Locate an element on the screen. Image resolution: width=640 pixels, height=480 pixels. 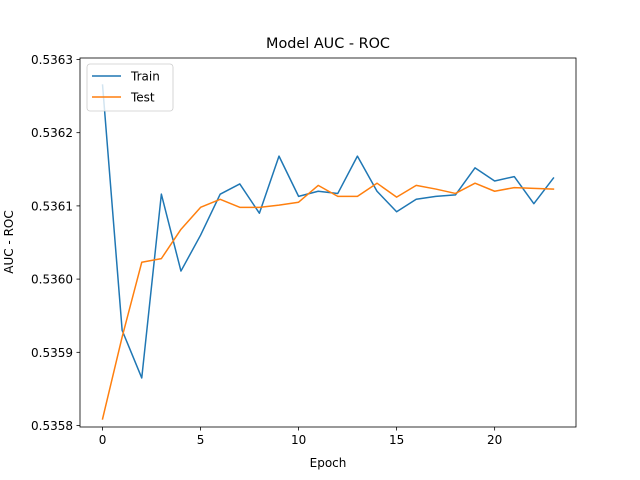
x-axis-label: Epoch is located at coordinates (328, 463).